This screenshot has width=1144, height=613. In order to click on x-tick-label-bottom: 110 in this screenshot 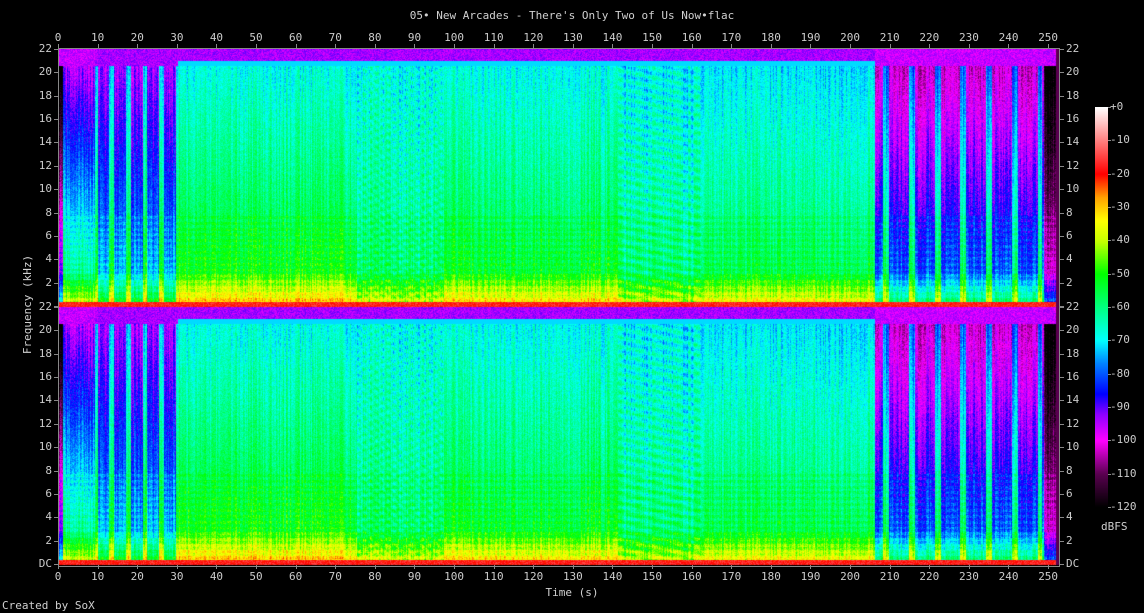, I will do `click(493, 576)`.